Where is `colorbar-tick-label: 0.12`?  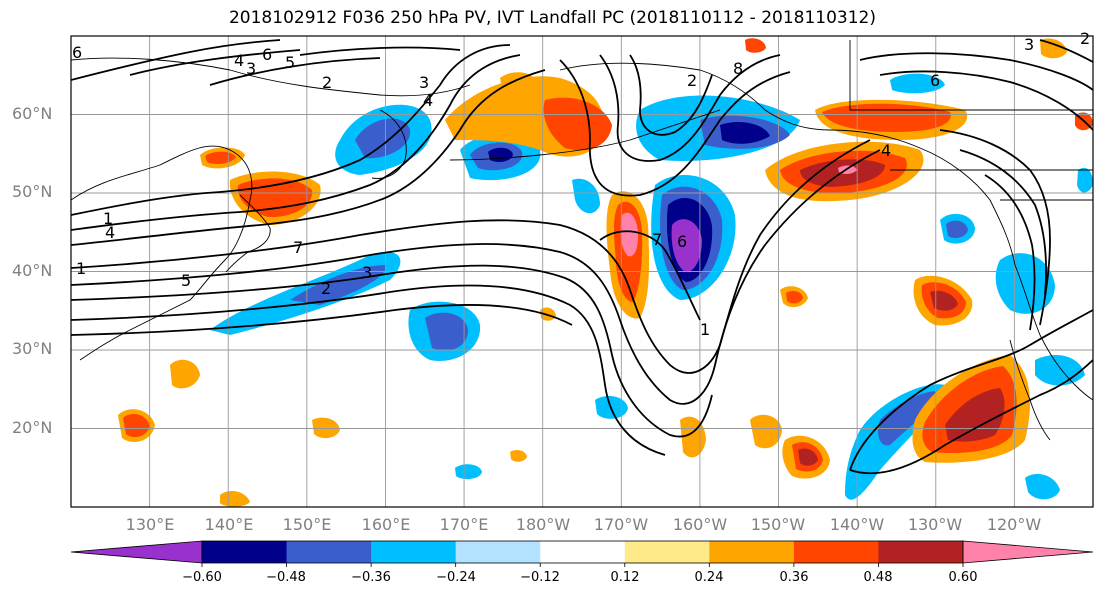 colorbar-tick-label: 0.12 is located at coordinates (625, 577).